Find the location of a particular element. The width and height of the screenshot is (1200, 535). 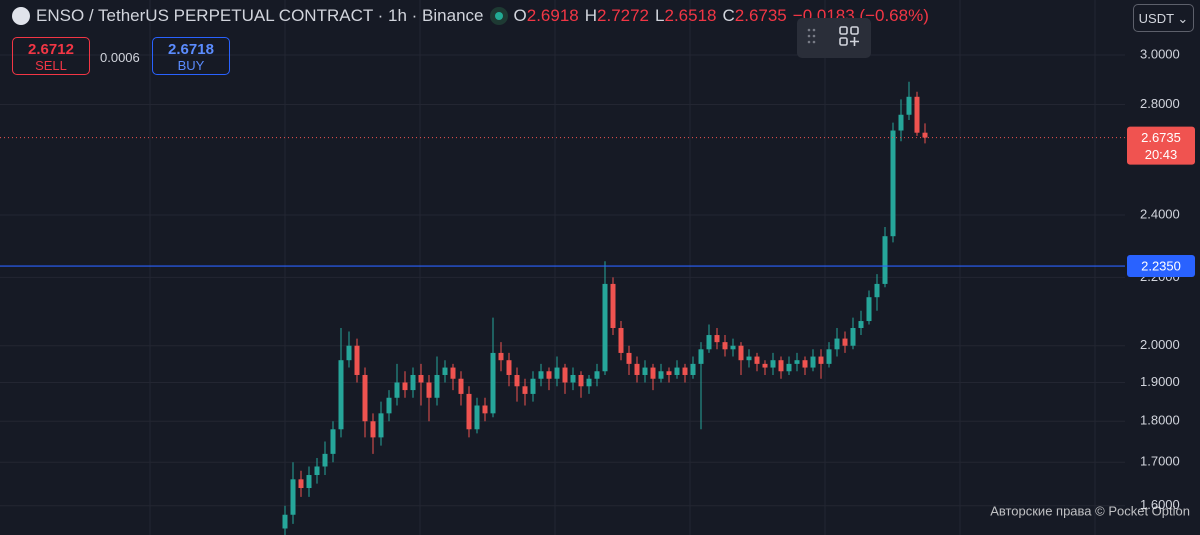

ohlc-o: O2.6918 is located at coordinates (546, 16).